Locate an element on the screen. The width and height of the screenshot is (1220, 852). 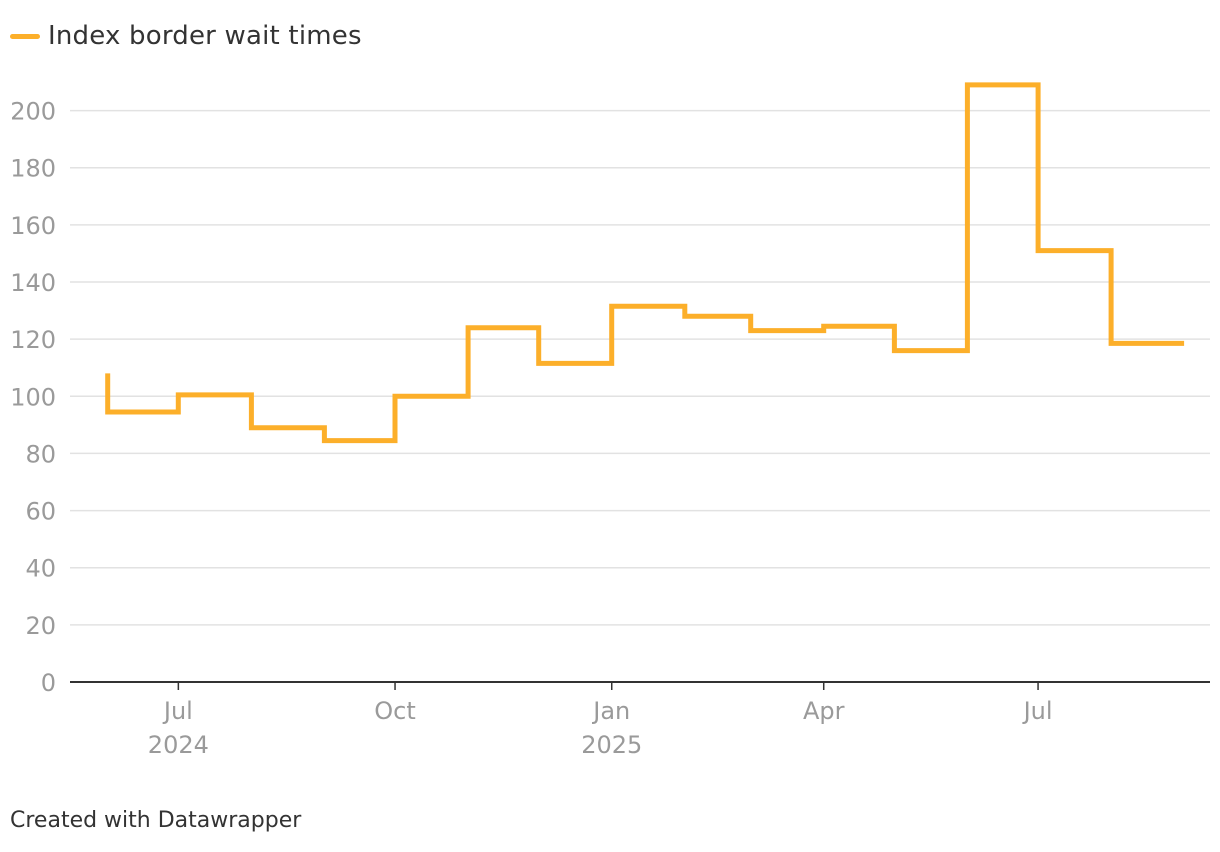
y-tick-label-100: 100 is located at coordinates (33, 397).